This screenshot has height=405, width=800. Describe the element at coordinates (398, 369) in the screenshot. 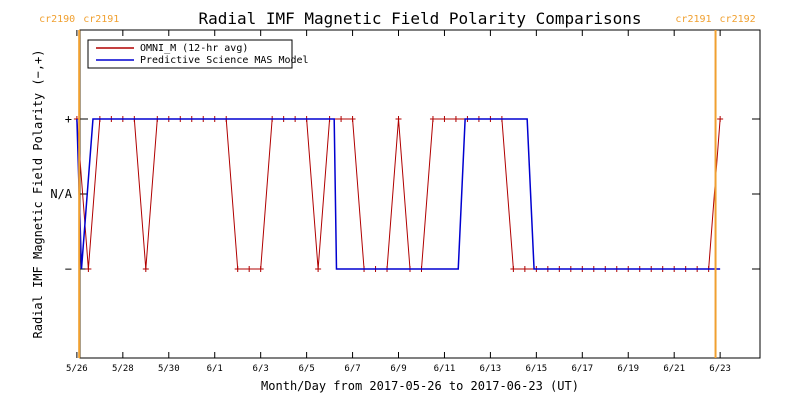

I see `x-tick-label: 6/9` at that location.